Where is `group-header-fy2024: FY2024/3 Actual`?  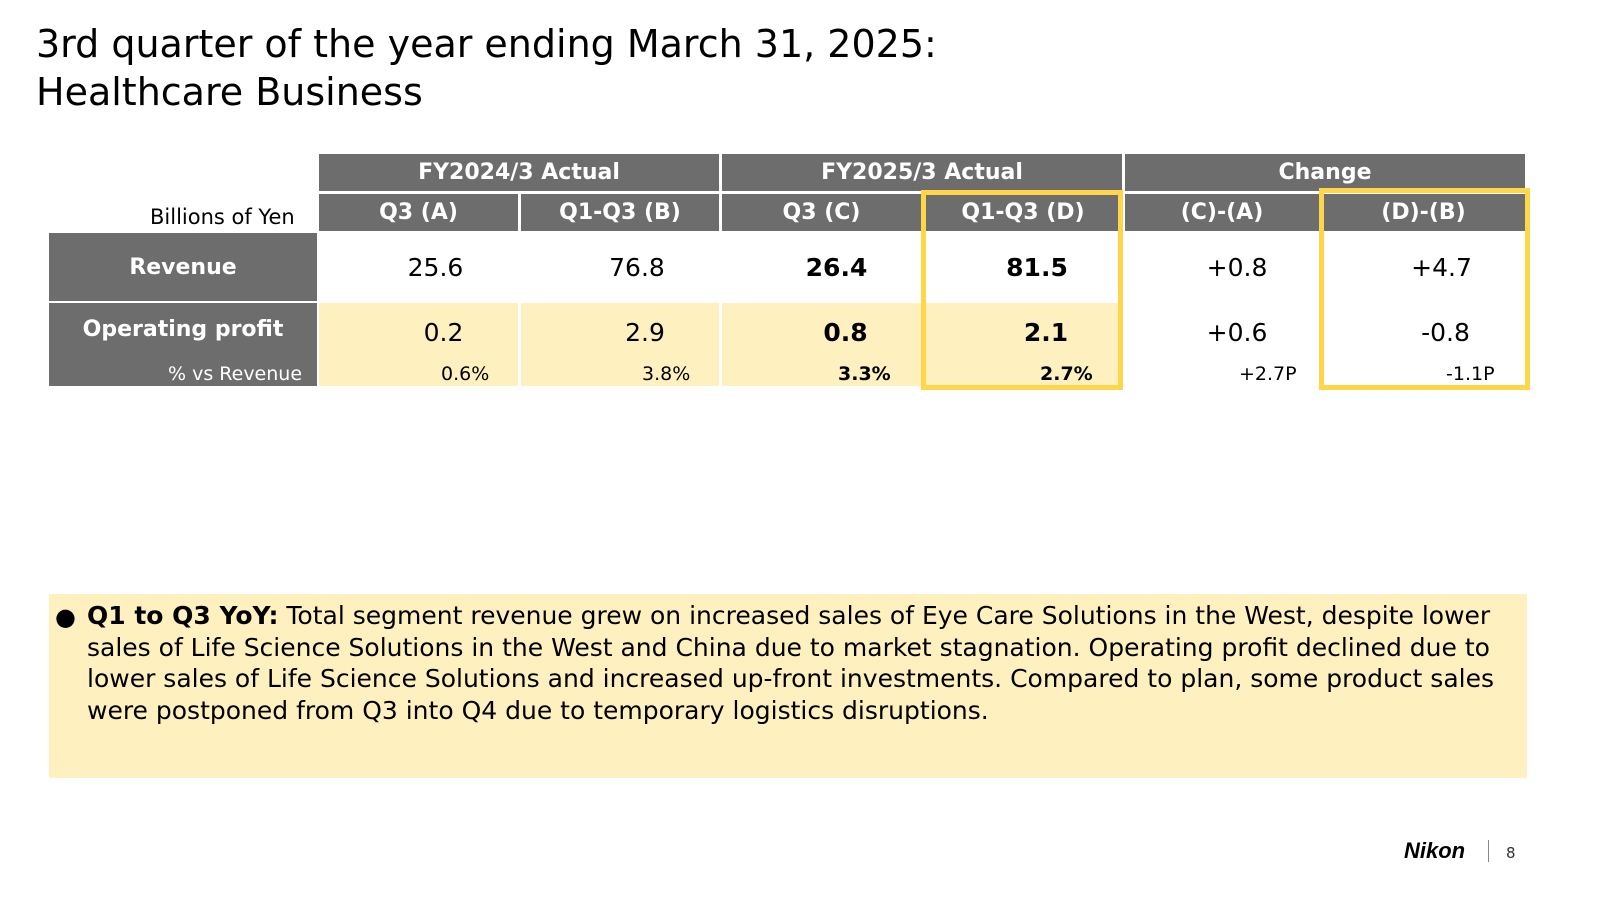
group-header-fy2024: FY2024/3 Actual is located at coordinates (519, 172).